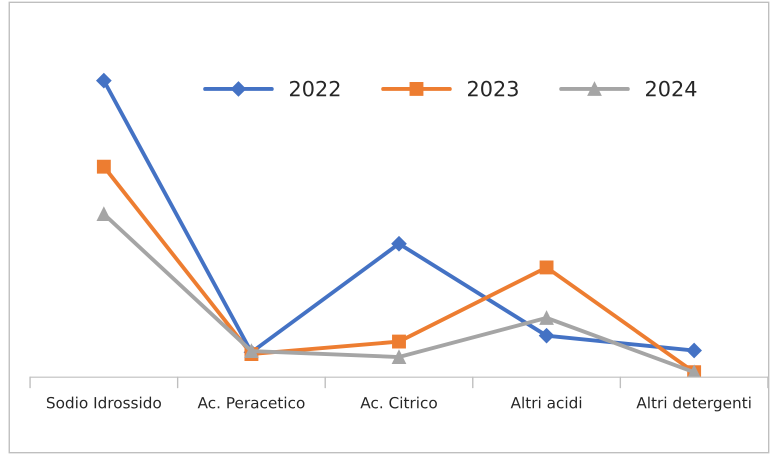 This screenshot has width=771, height=455. I want to click on x-tick-label: Ac. Citrico, so click(398, 402).